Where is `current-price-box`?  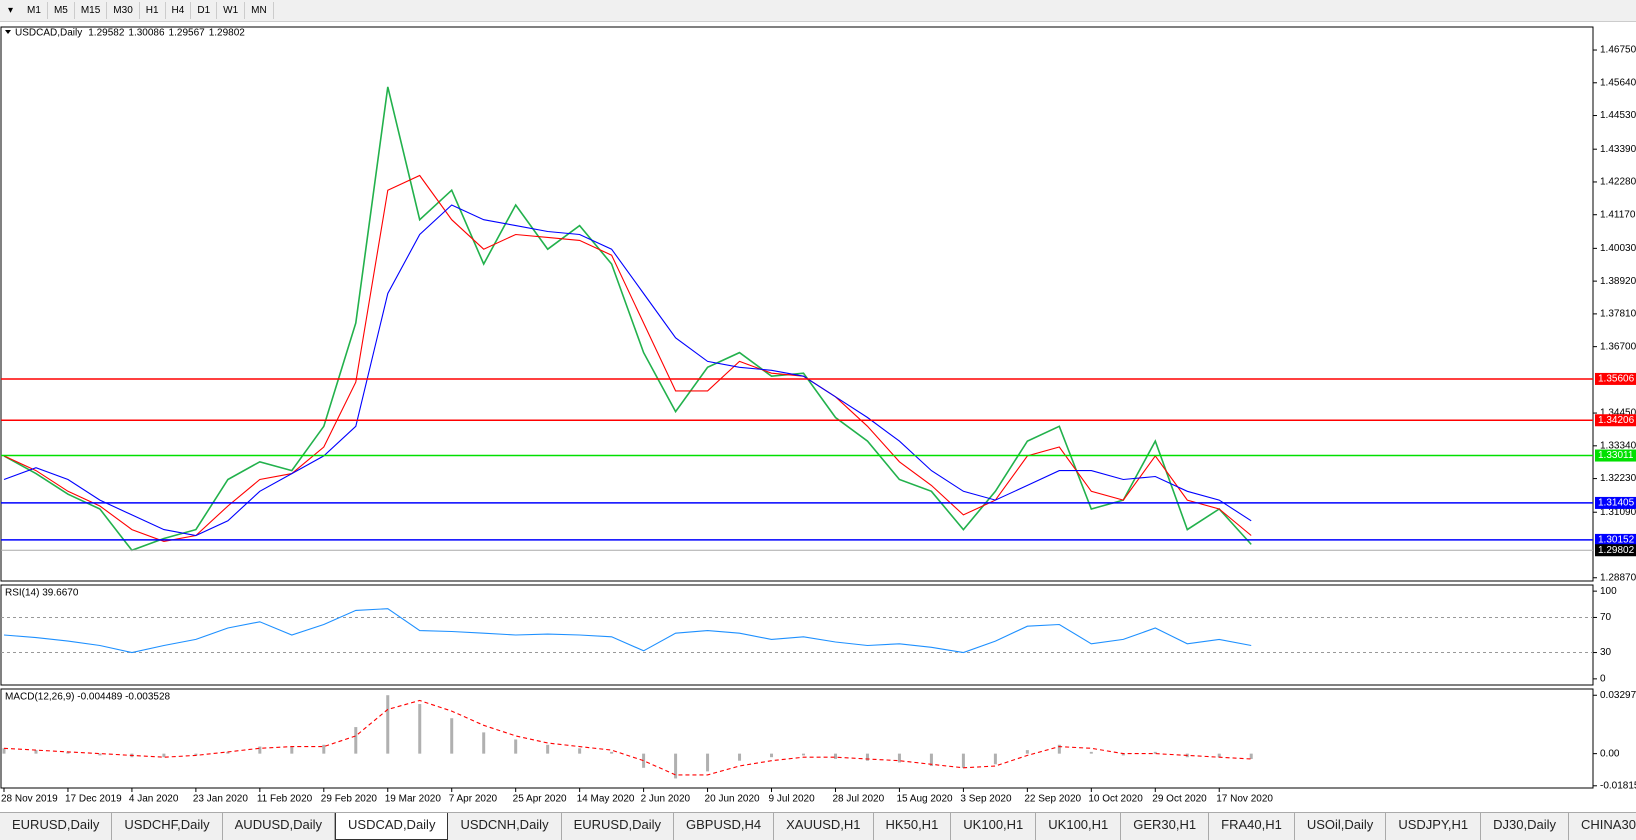
current-price-box is located at coordinates (1615, 550).